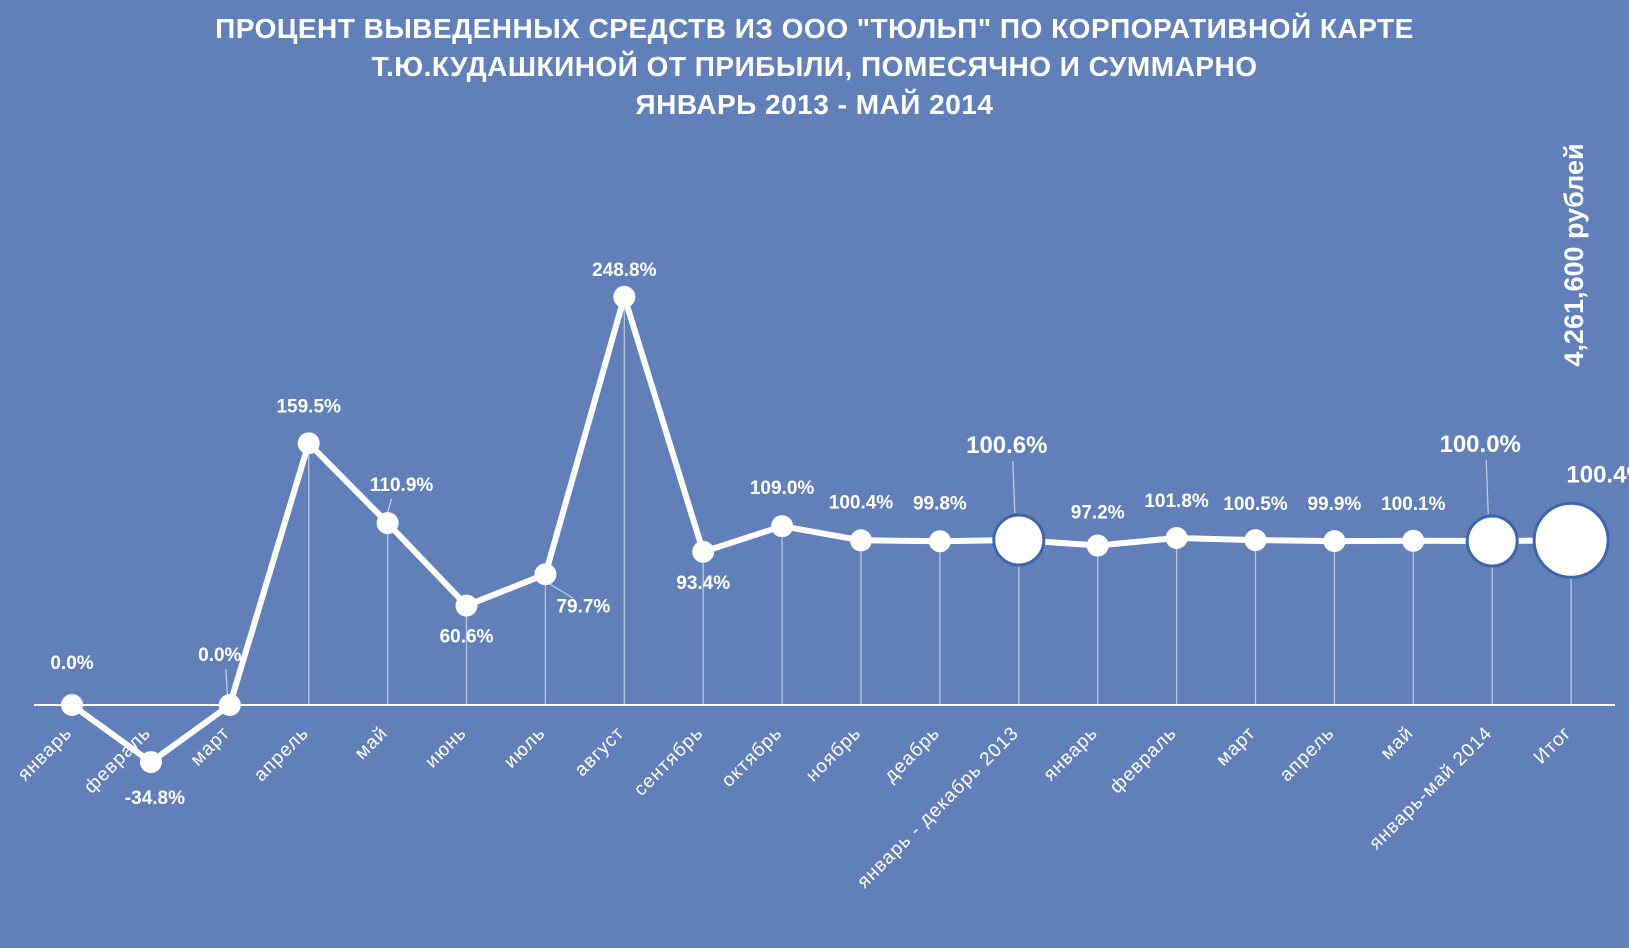  What do you see at coordinates (1098, 513) in the screenshot?
I see `data-label: 97.2%` at bounding box center [1098, 513].